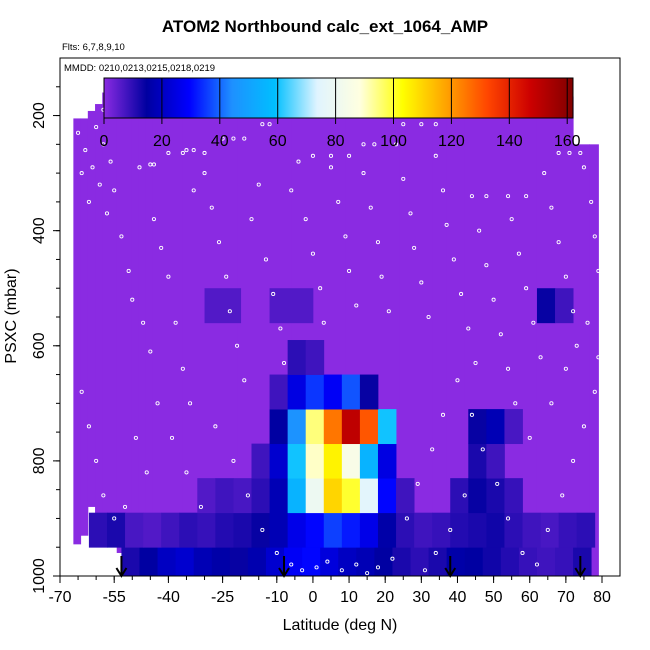  What do you see at coordinates (162, 141) in the screenshot?
I see `colorbar-tick-label: 20` at bounding box center [162, 141].